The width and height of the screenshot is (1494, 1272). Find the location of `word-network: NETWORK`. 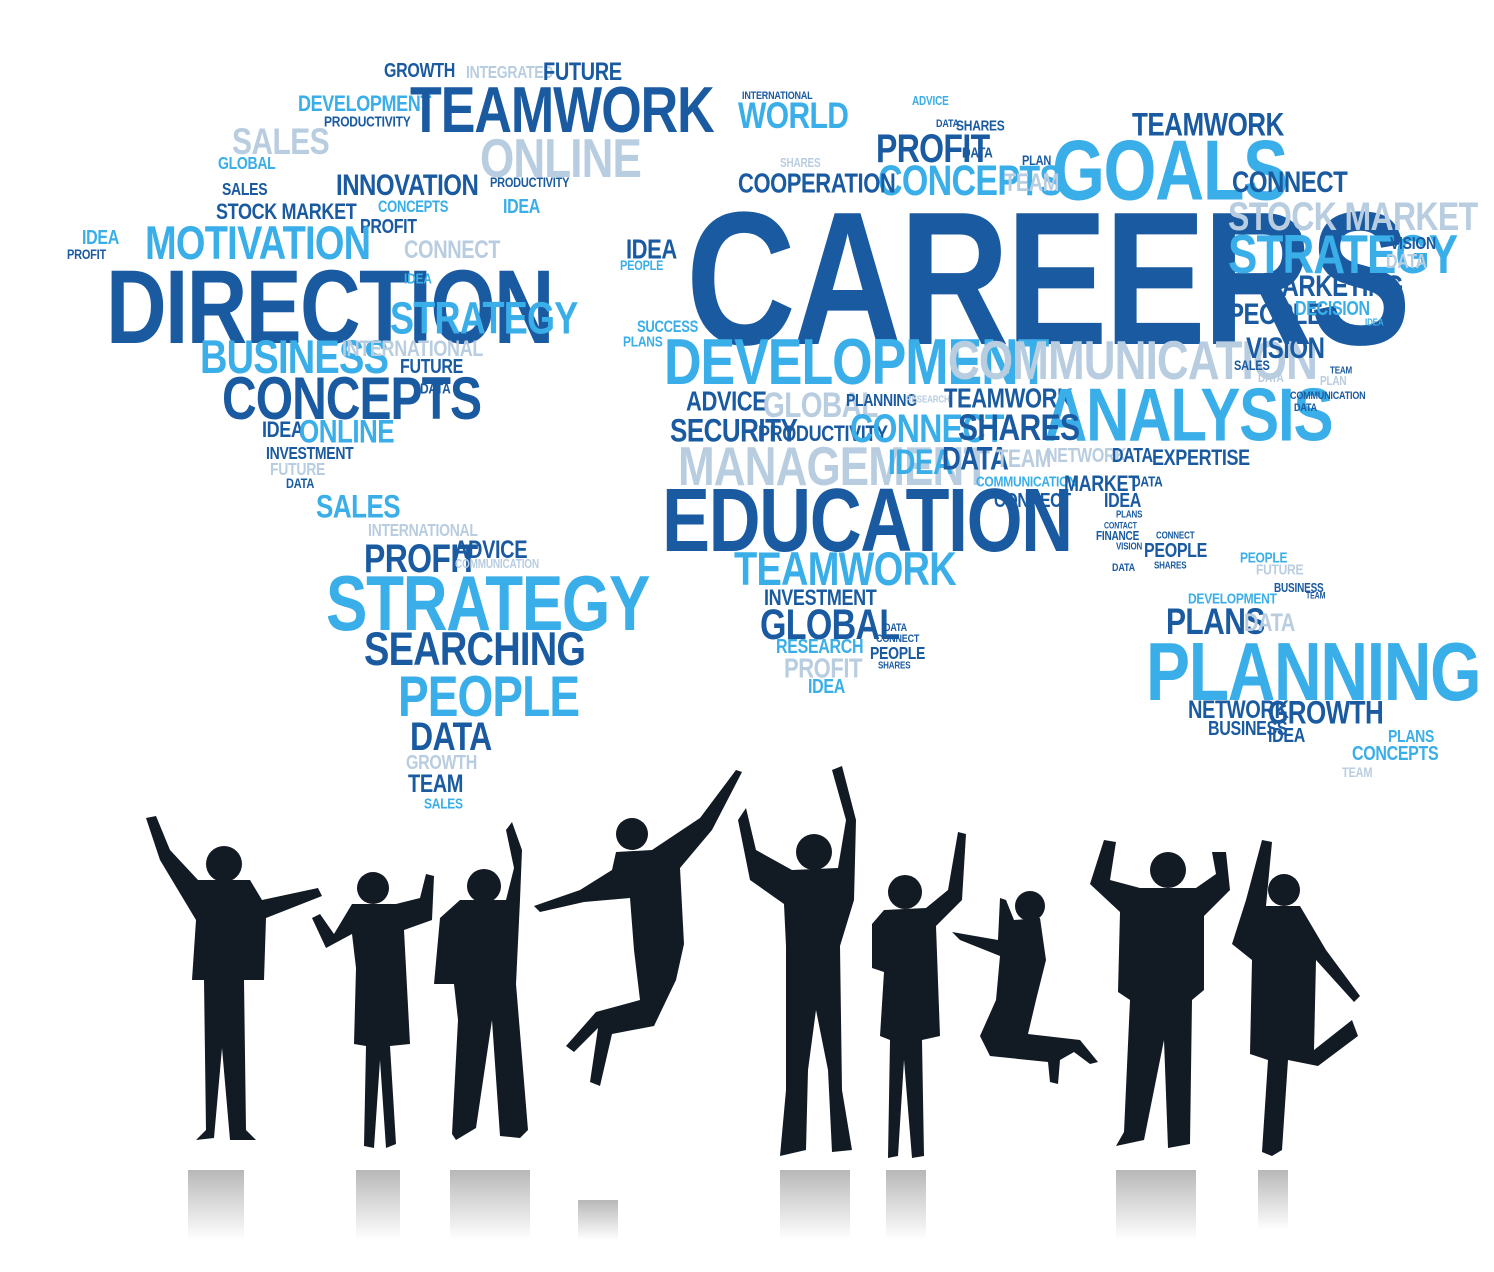

word-network: NETWORK is located at coordinates (1238, 710).